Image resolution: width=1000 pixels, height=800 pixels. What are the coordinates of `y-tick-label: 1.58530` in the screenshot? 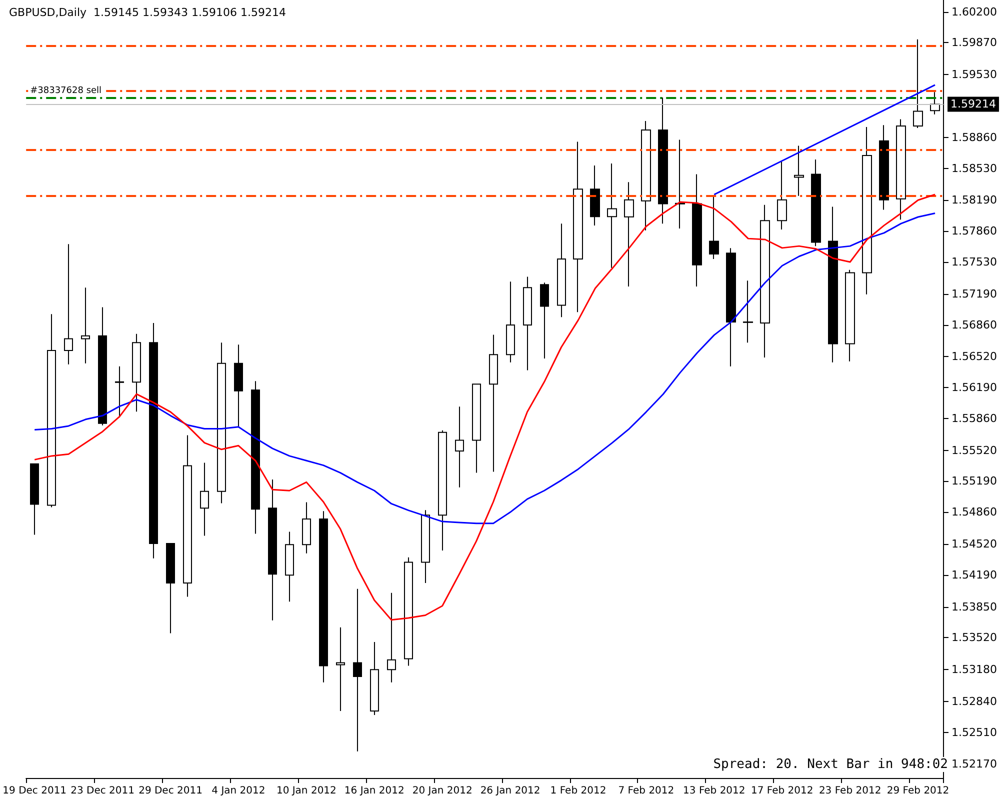 It's located at (975, 168).